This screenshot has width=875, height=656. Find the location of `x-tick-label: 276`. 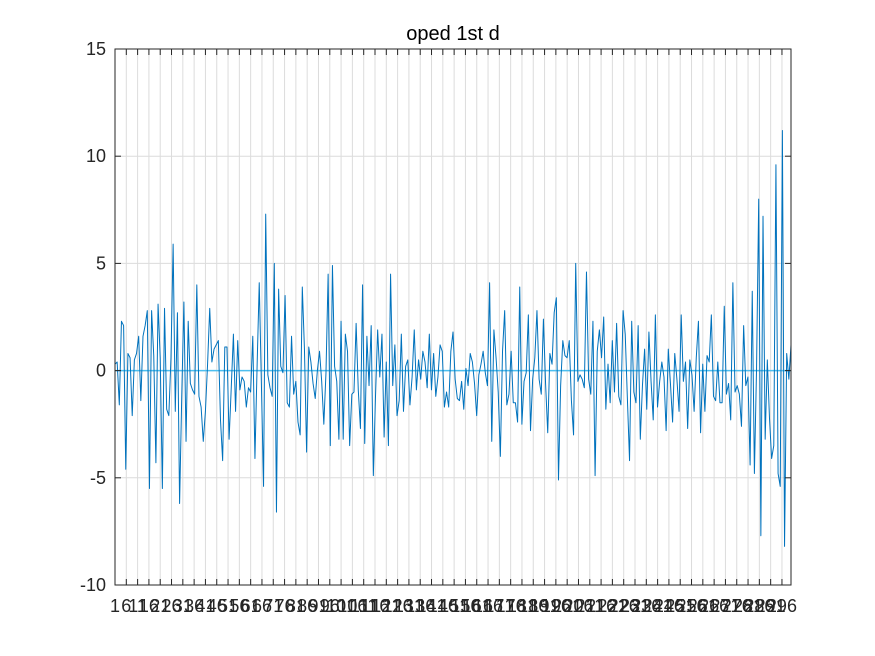

x-tick-label: 276 is located at coordinates (737, 606).